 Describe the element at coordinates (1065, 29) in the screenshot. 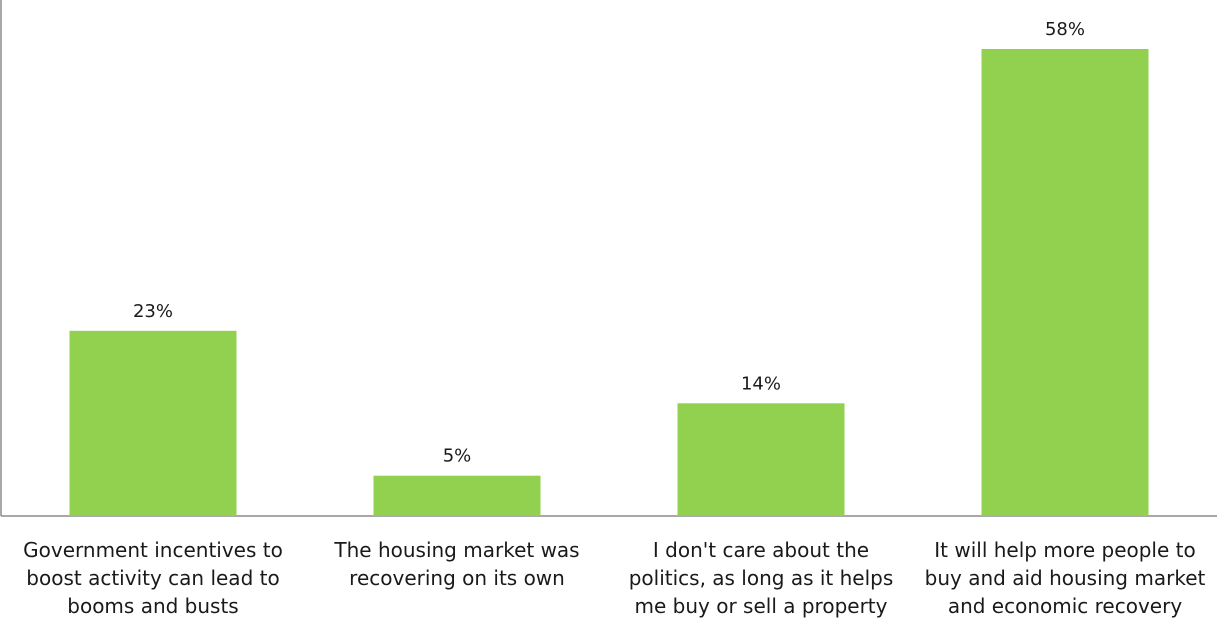

I see `bar-value-label: 58%` at that location.